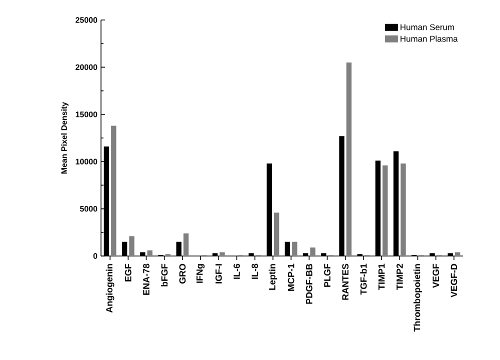  Describe the element at coordinates (146, 279) in the screenshot. I see `x-tick-label: ENA-78` at that location.